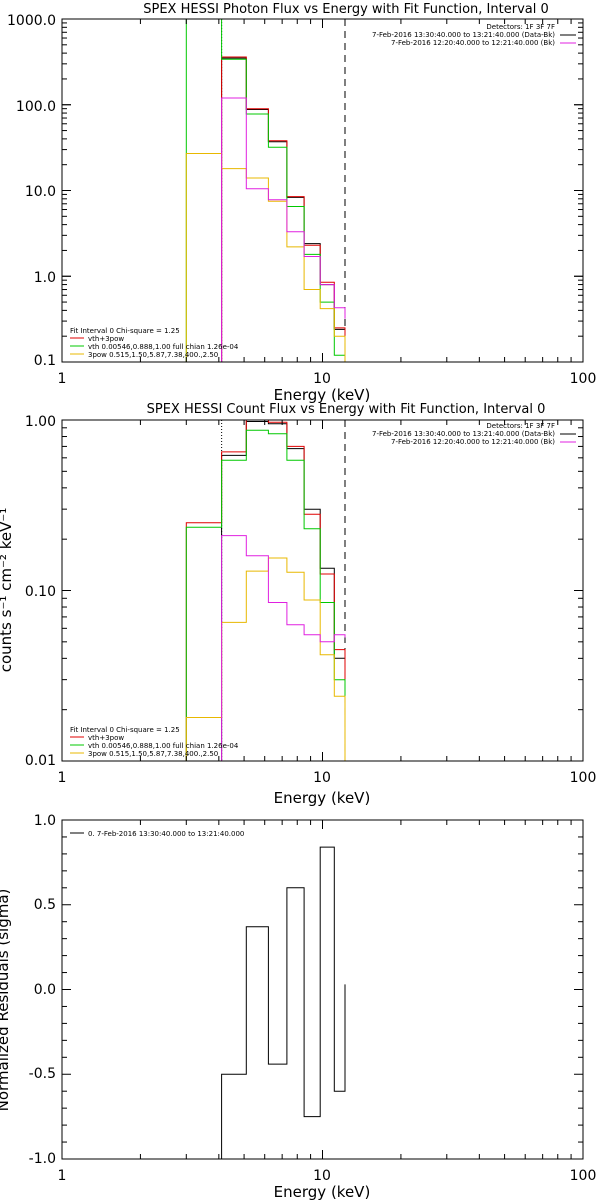 This screenshot has height=1200, width=600. I want to click on photon-flux-series-1-line, so click(283, 209).